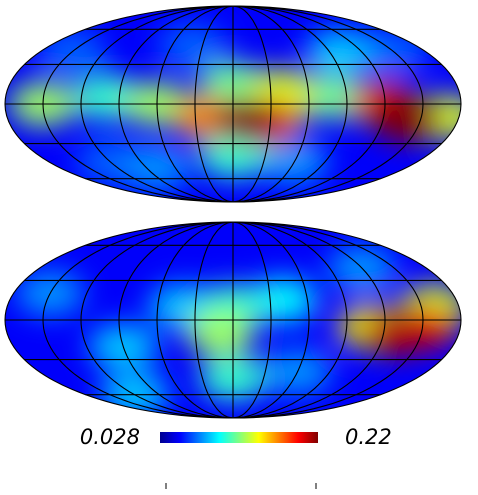 The width and height of the screenshot is (478, 495). Describe the element at coordinates (110, 437) in the screenshot. I see `colorbar-min-label: 0.028` at that location.